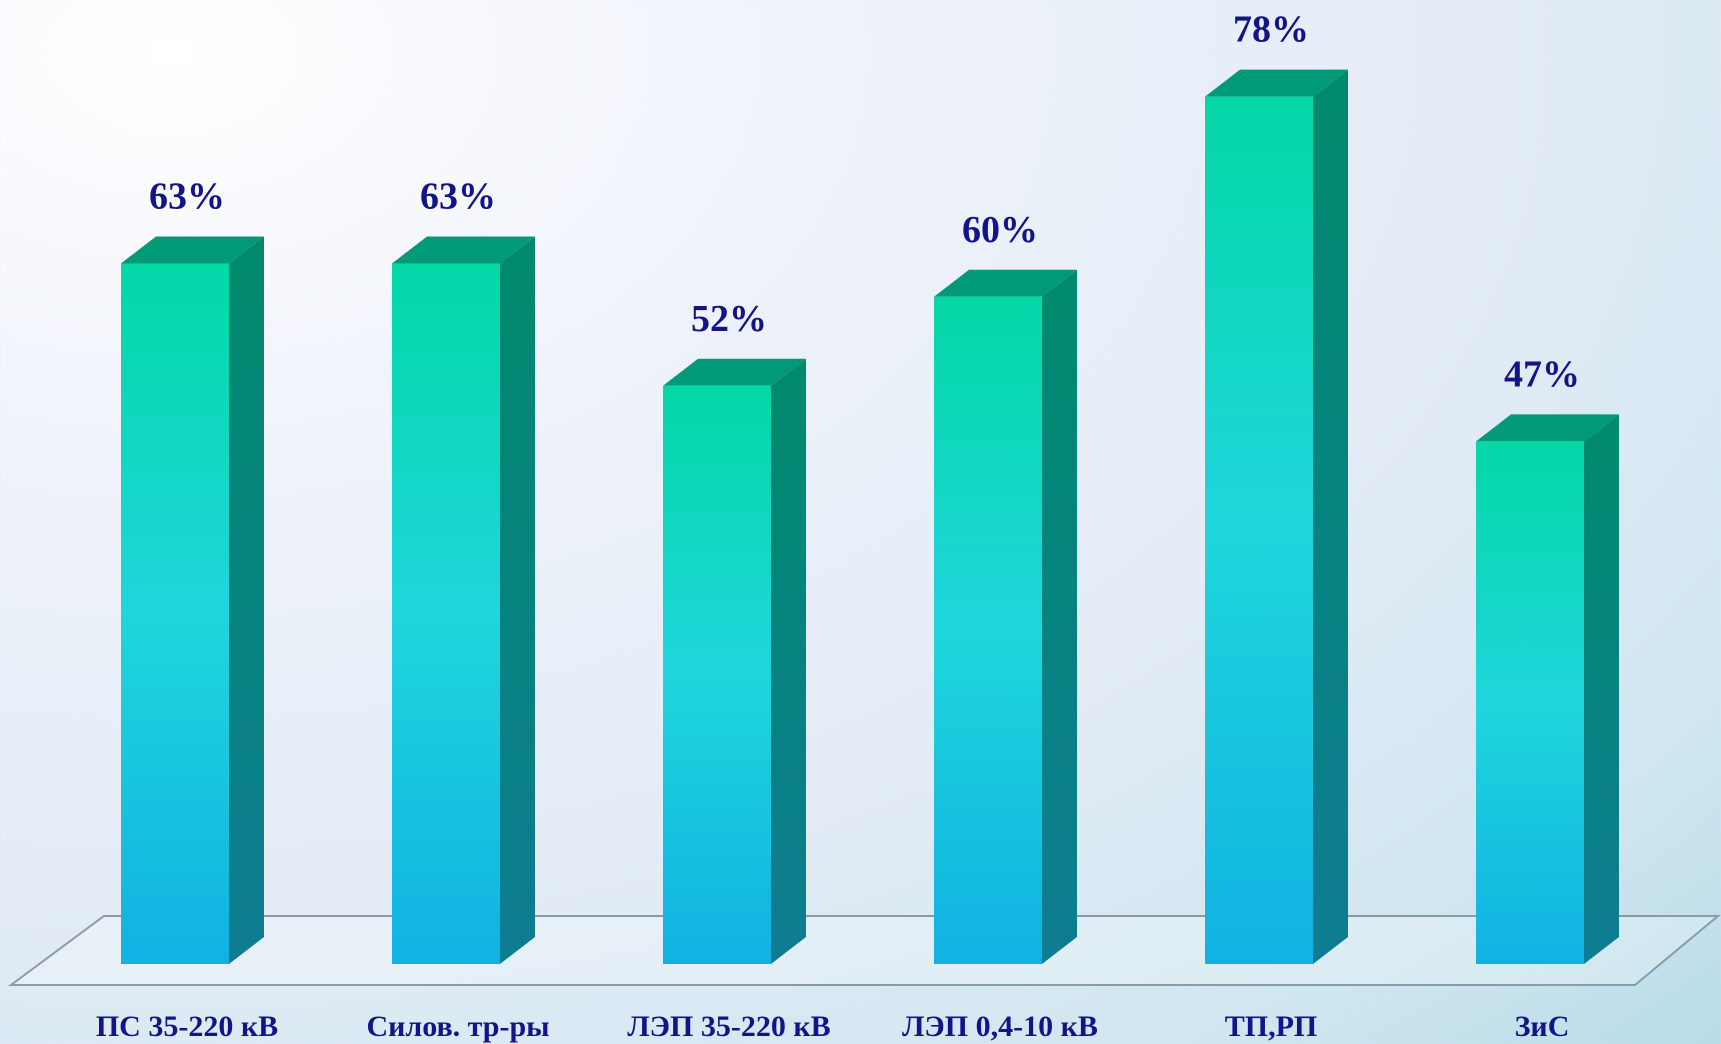 This screenshot has height=1044, width=1721. I want to click on x-tick-label: ЛЭП 35-220 кВ, so click(728, 1026).